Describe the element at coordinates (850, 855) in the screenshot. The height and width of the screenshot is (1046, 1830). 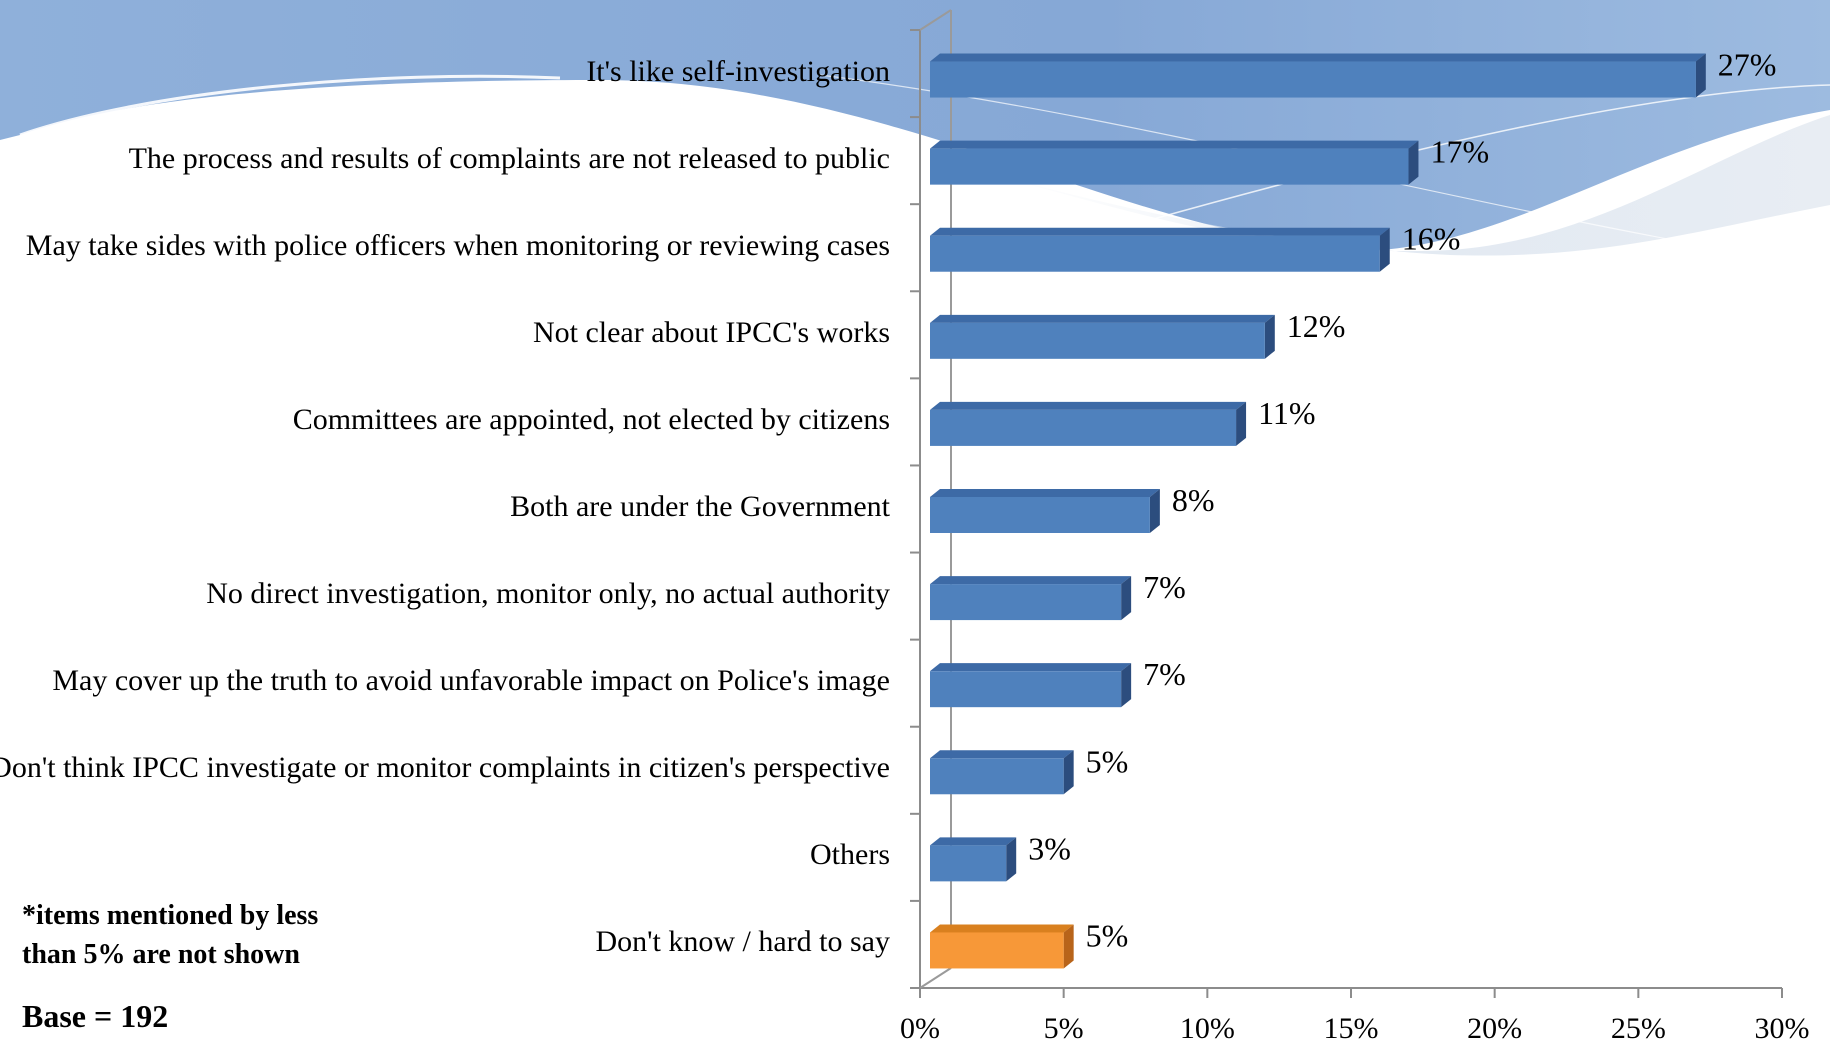
I see `category-label: Others` at that location.